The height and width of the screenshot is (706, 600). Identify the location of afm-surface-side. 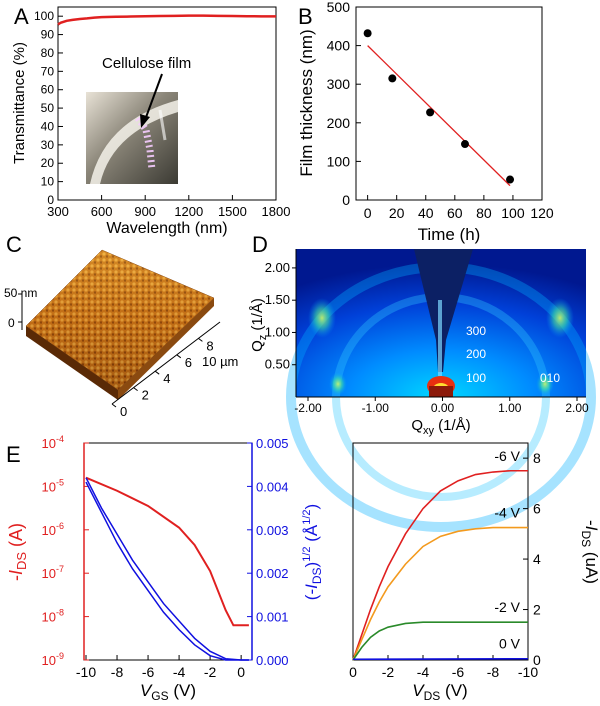
(166, 349).